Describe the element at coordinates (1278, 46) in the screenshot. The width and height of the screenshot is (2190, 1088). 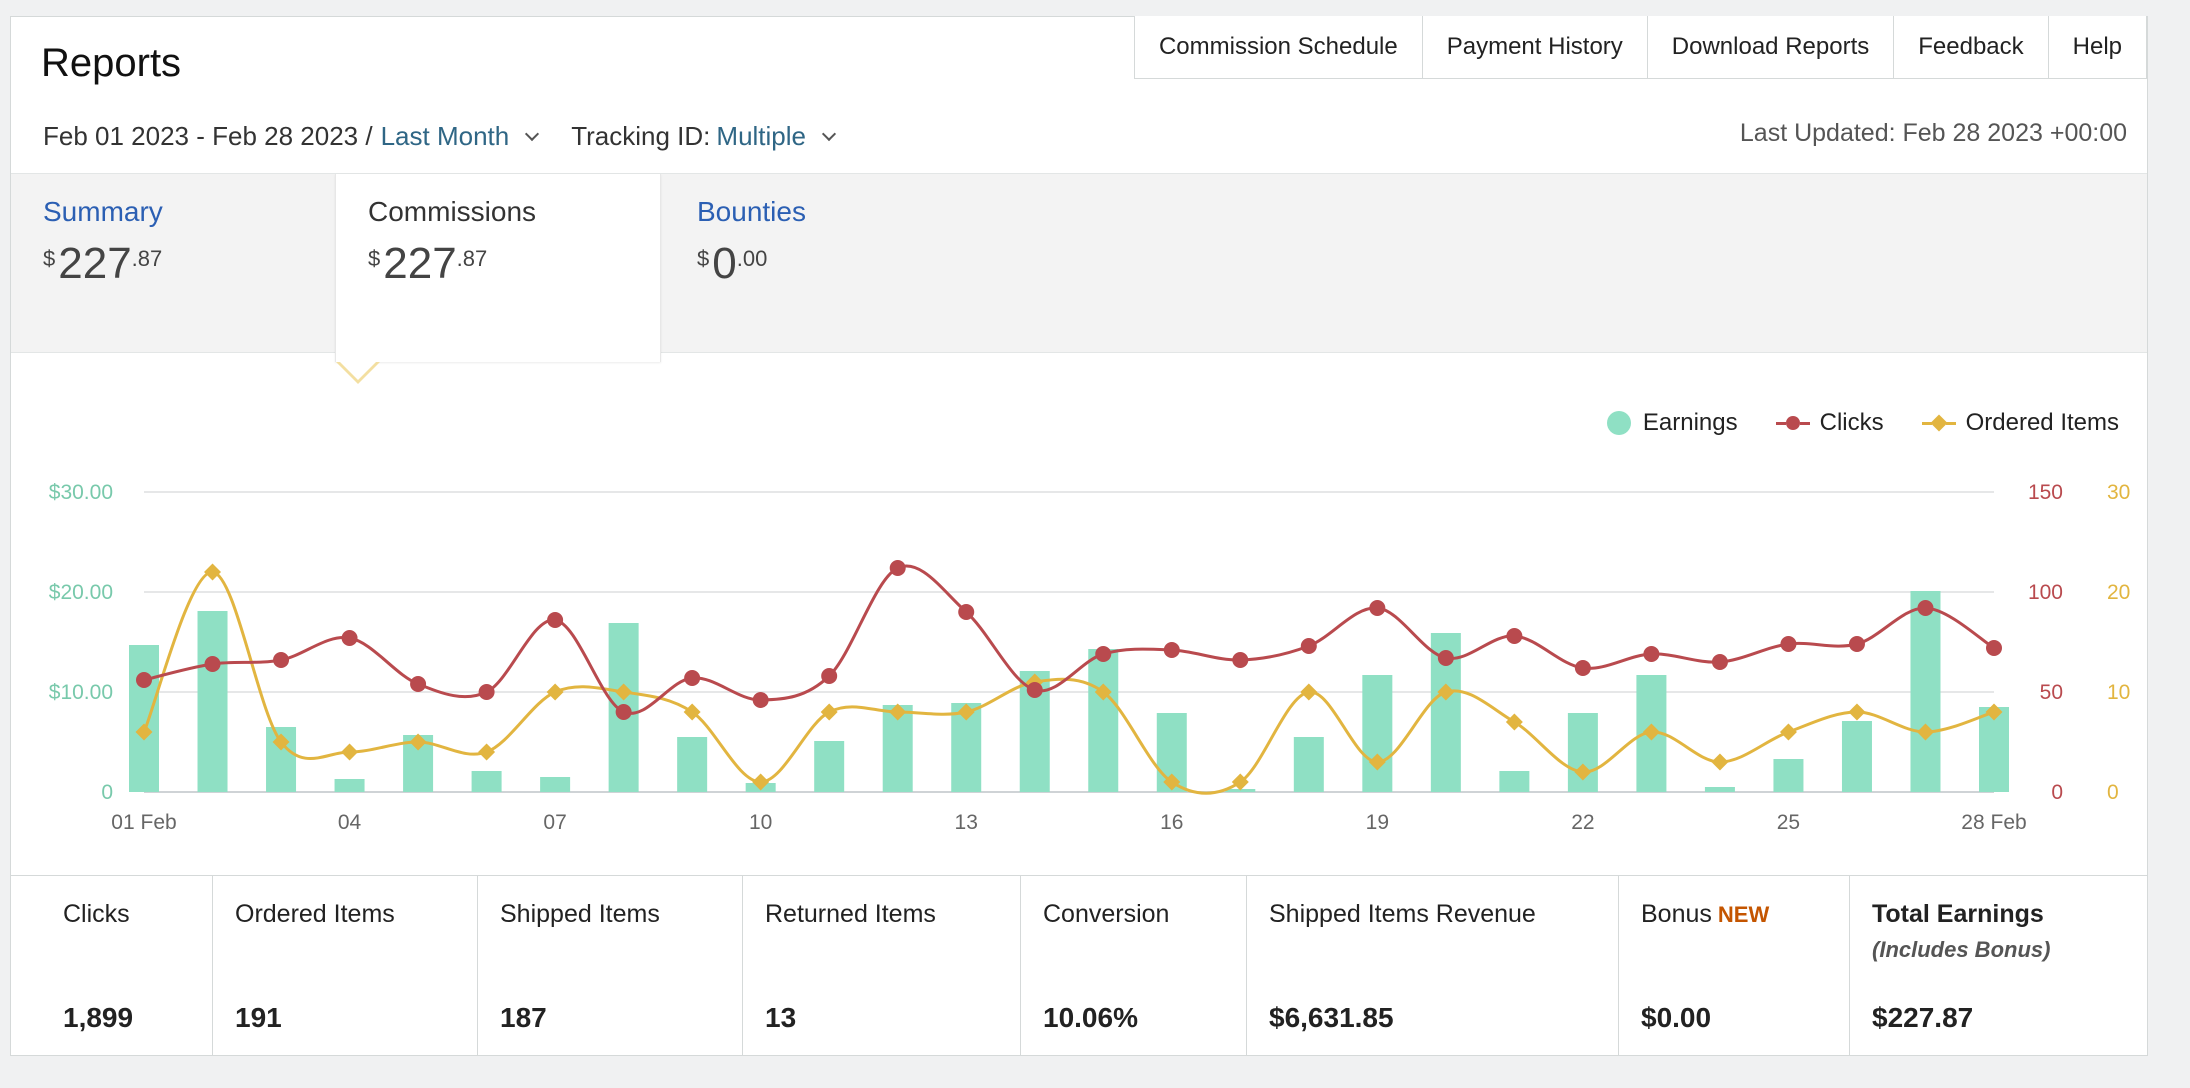
I see `commission-schedule-button: Commission Schedule` at that location.